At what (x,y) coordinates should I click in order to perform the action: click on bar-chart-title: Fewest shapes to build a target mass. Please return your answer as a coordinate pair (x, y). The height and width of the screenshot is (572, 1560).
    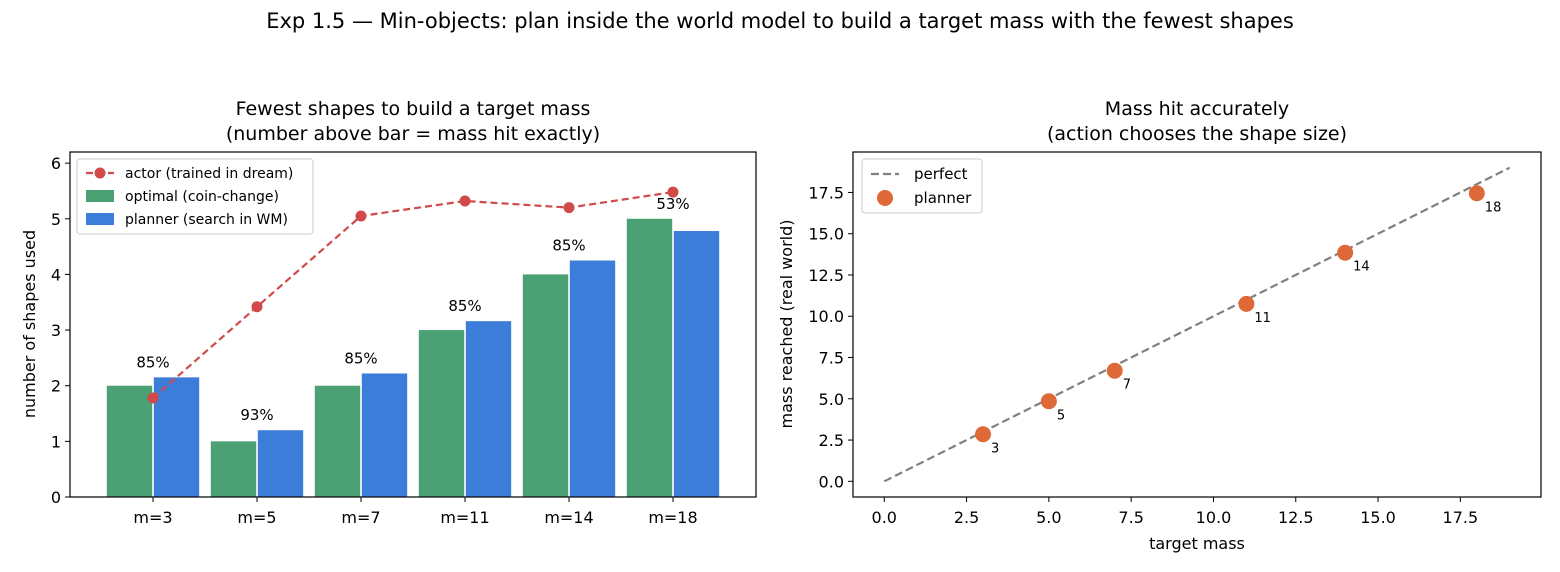
    Looking at the image, I should click on (413, 109).